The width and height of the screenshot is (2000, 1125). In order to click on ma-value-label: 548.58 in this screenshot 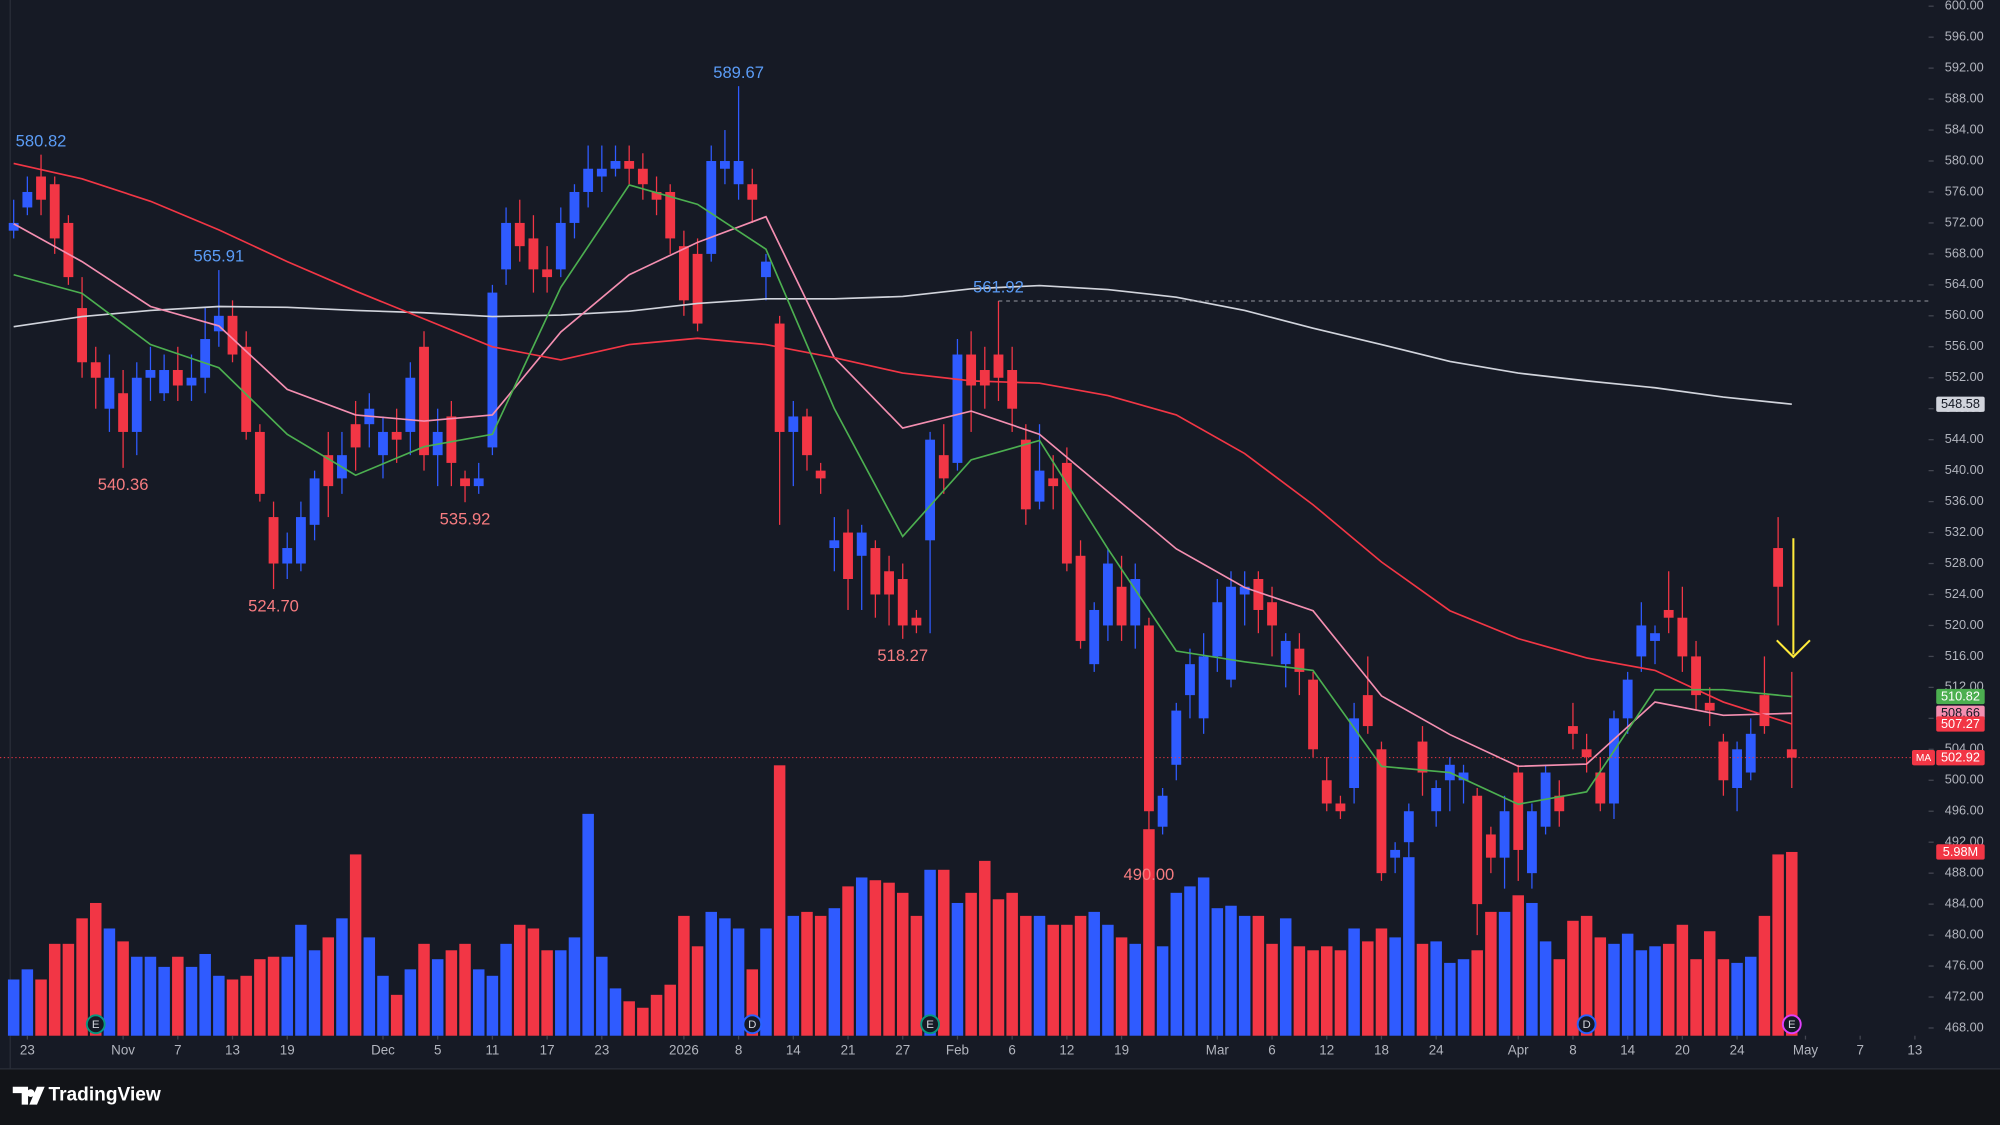, I will do `click(1960, 403)`.